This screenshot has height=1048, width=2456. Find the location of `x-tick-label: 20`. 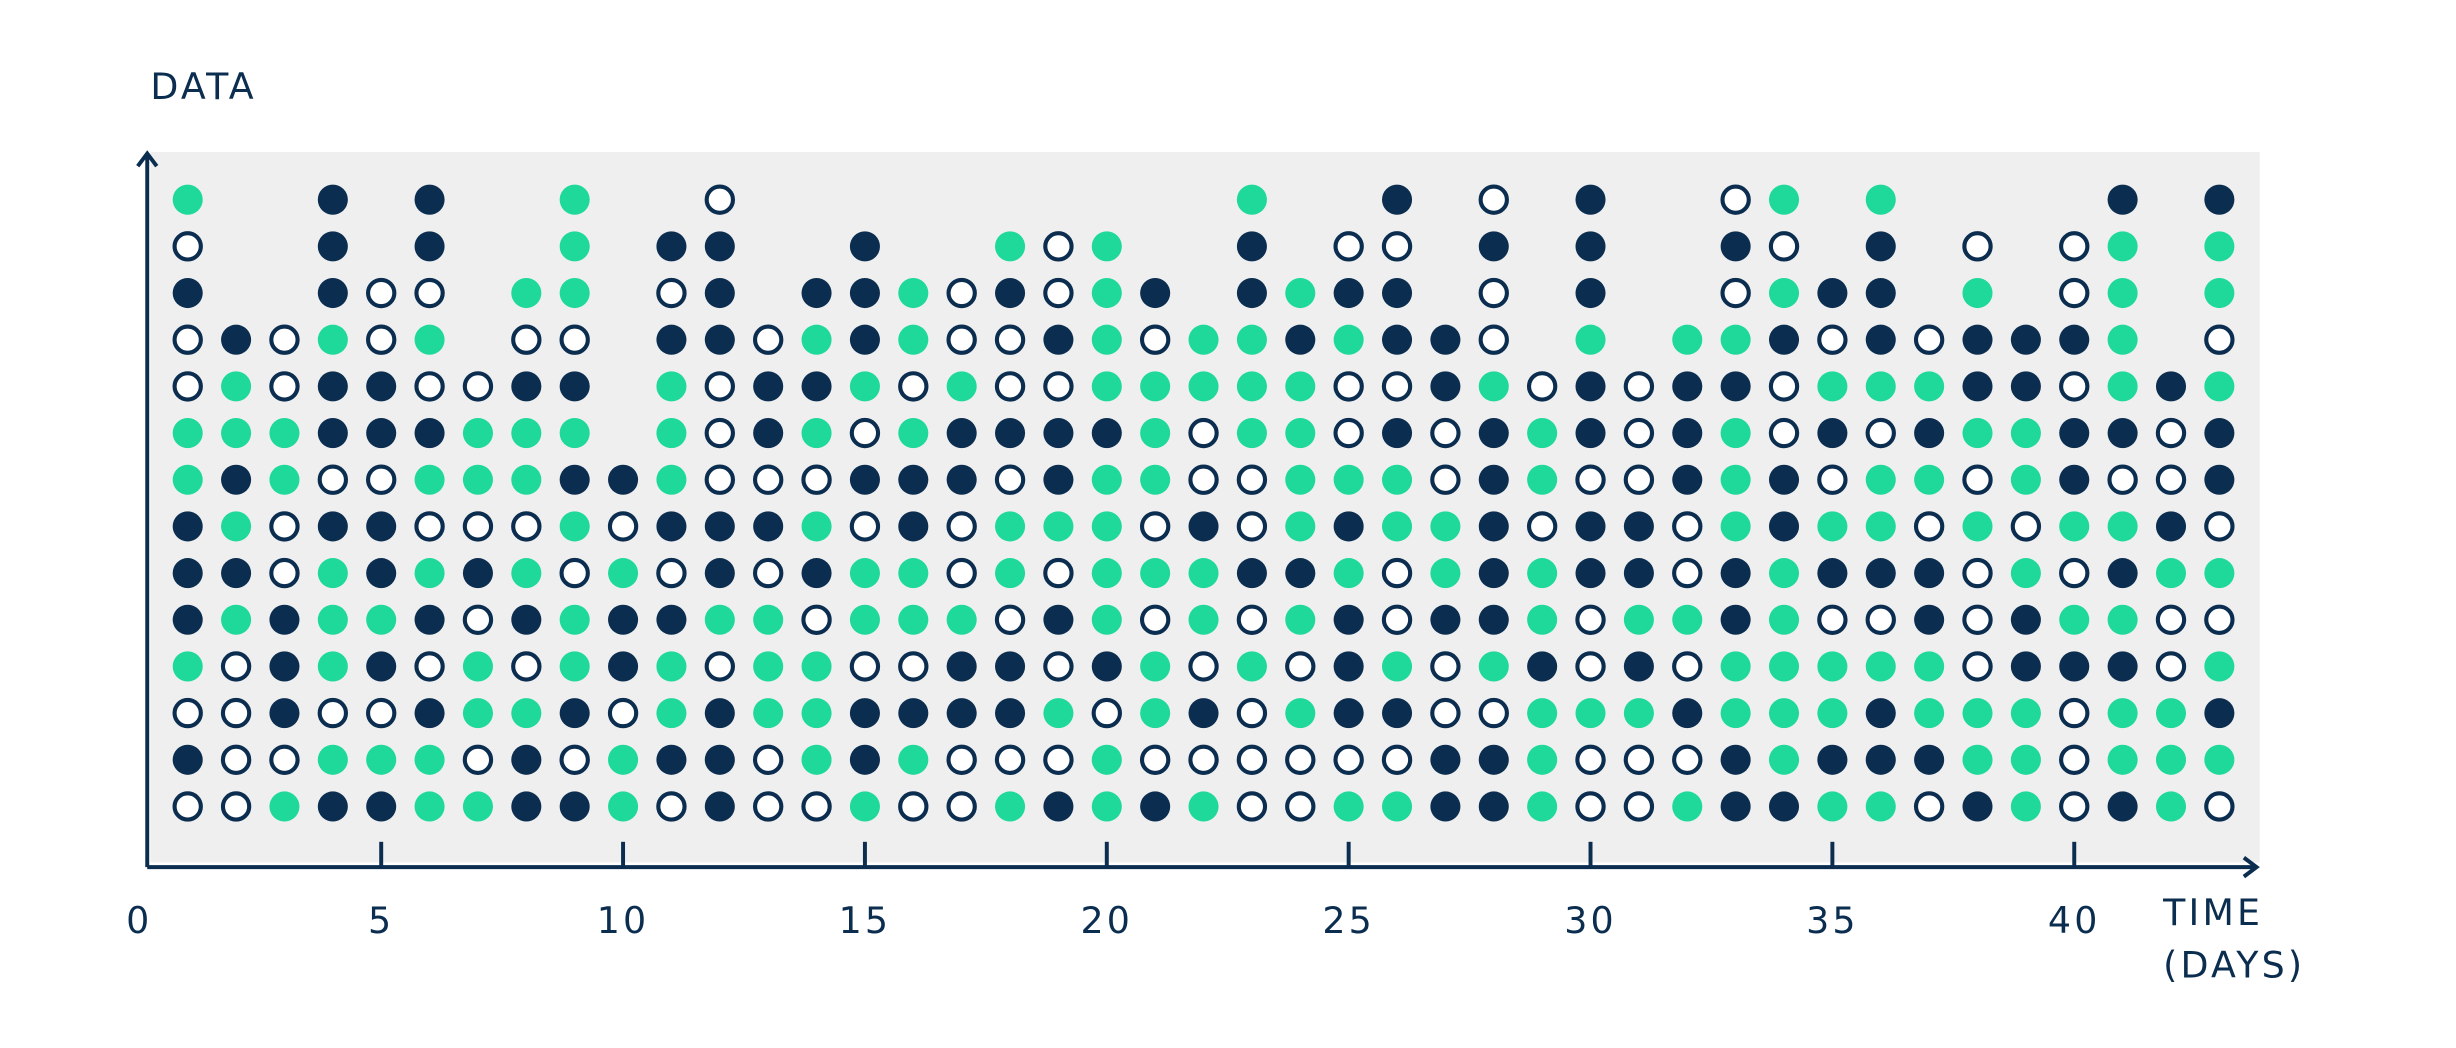

x-tick-label: 20 is located at coordinates (1106, 920).